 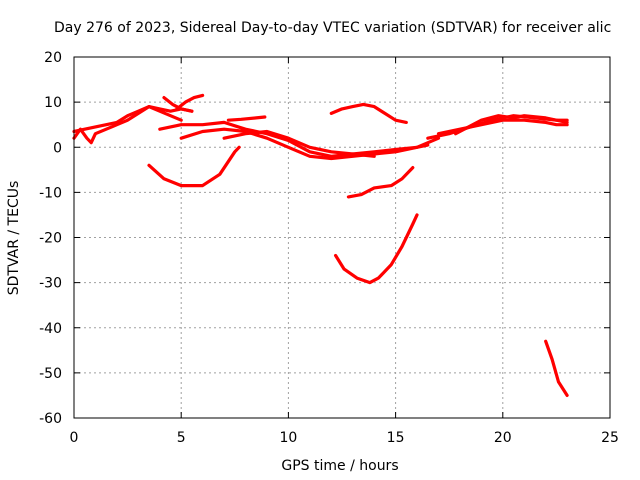 I want to click on y-tick-label: 10, so click(x=53, y=103).